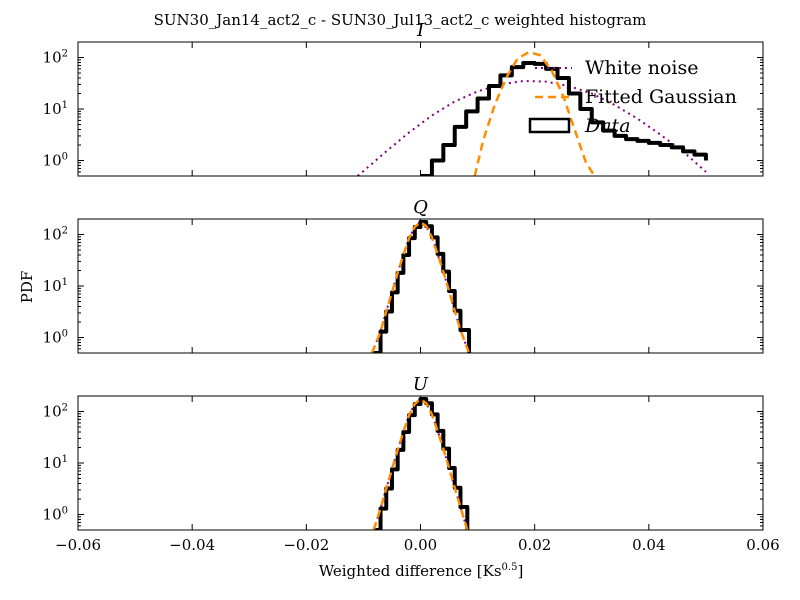  What do you see at coordinates (306, 545) in the screenshot?
I see `x-tick-label: −0.02` at bounding box center [306, 545].